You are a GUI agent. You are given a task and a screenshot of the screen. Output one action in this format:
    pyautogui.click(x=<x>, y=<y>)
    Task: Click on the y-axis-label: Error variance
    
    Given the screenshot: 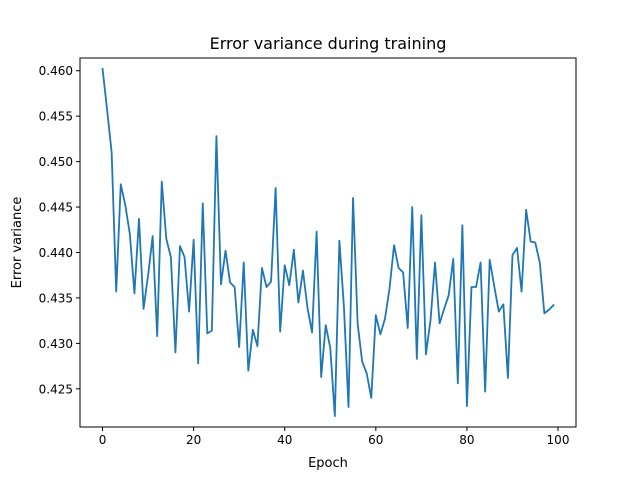 What is the action you would take?
    pyautogui.click(x=17, y=243)
    